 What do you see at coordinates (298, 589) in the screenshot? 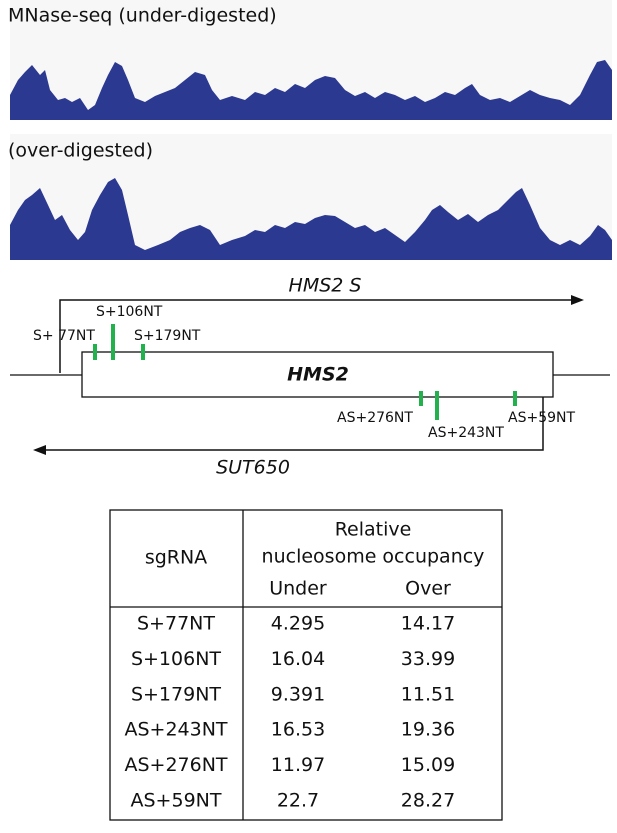
I see `table-header: Under` at bounding box center [298, 589].